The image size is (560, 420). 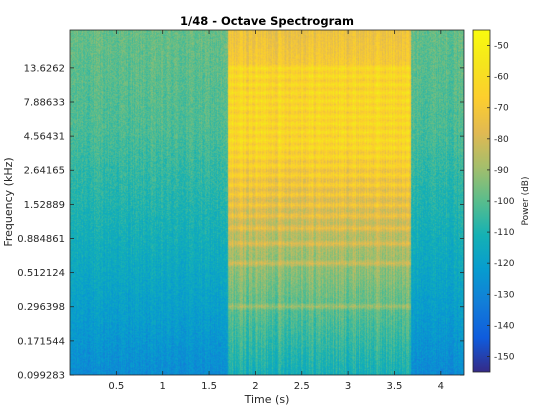 I want to click on x-tick-label: 1.5, so click(x=209, y=386).